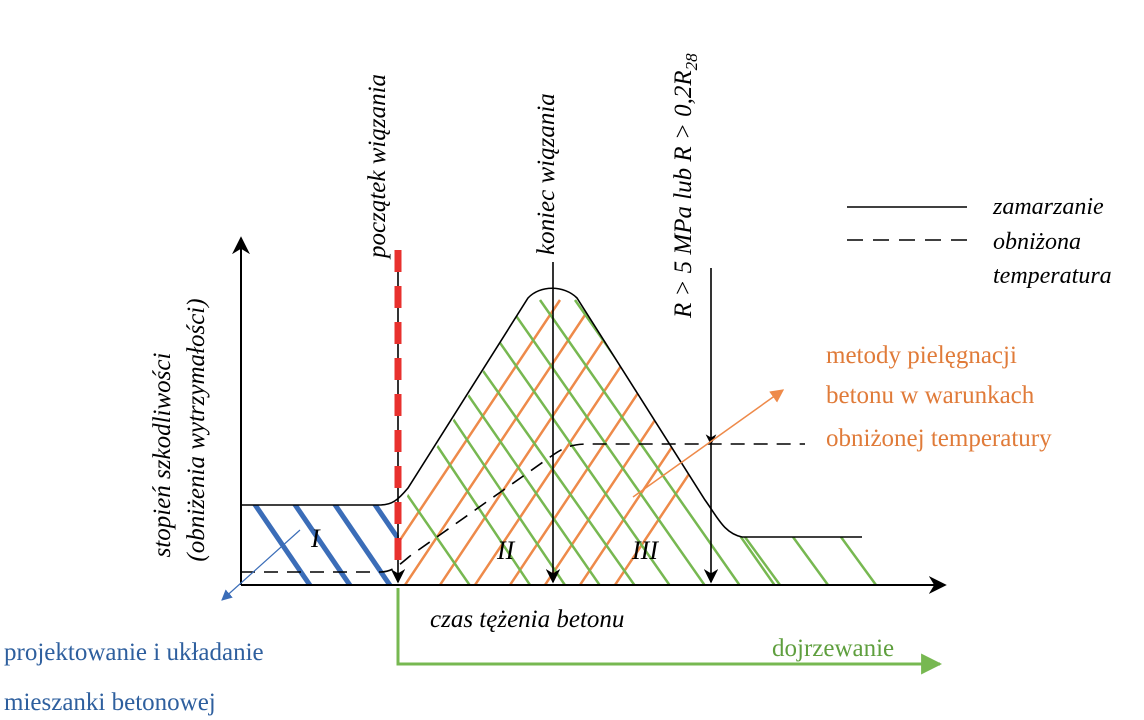  Describe the element at coordinates (592, 442) in the screenshot. I see `green-hatch` at that location.